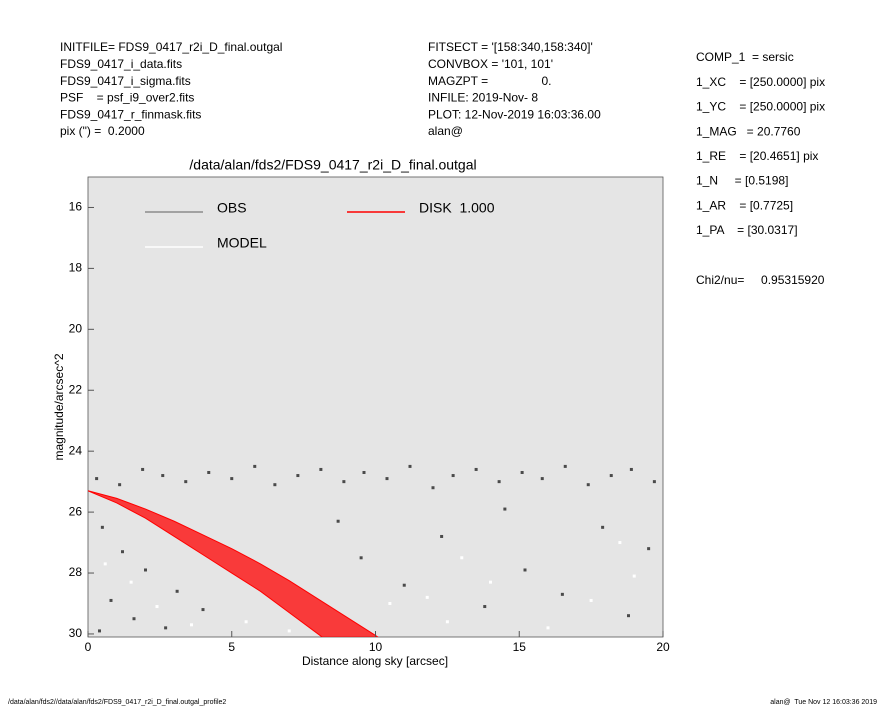  What do you see at coordinates (748, 131) in the screenshot?
I see `header-right-line: 1_MAG = 20.7760` at bounding box center [748, 131].